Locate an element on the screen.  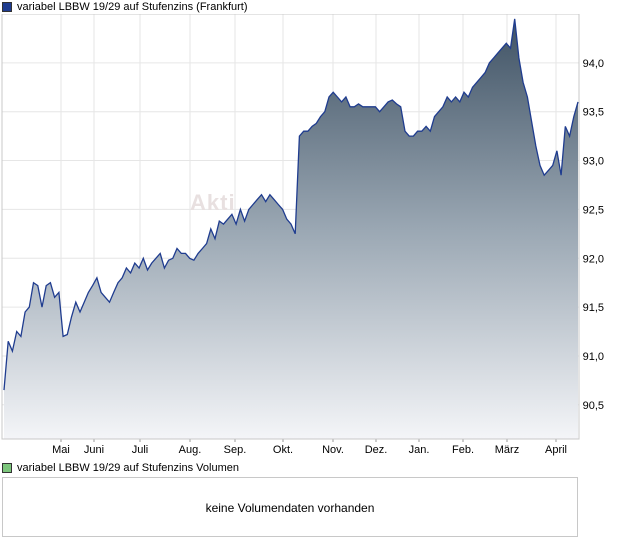
x-tick-label: Aug. is located at coordinates (190, 450).